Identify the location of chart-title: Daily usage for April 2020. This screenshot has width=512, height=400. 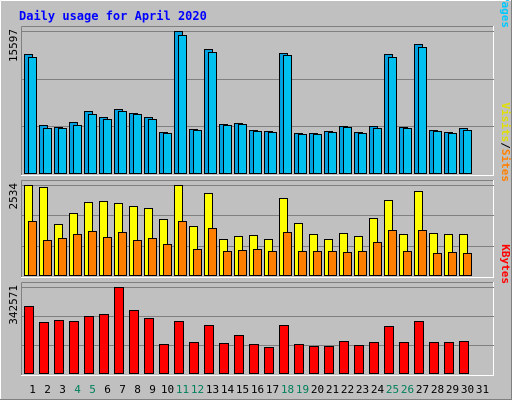
(113, 16).